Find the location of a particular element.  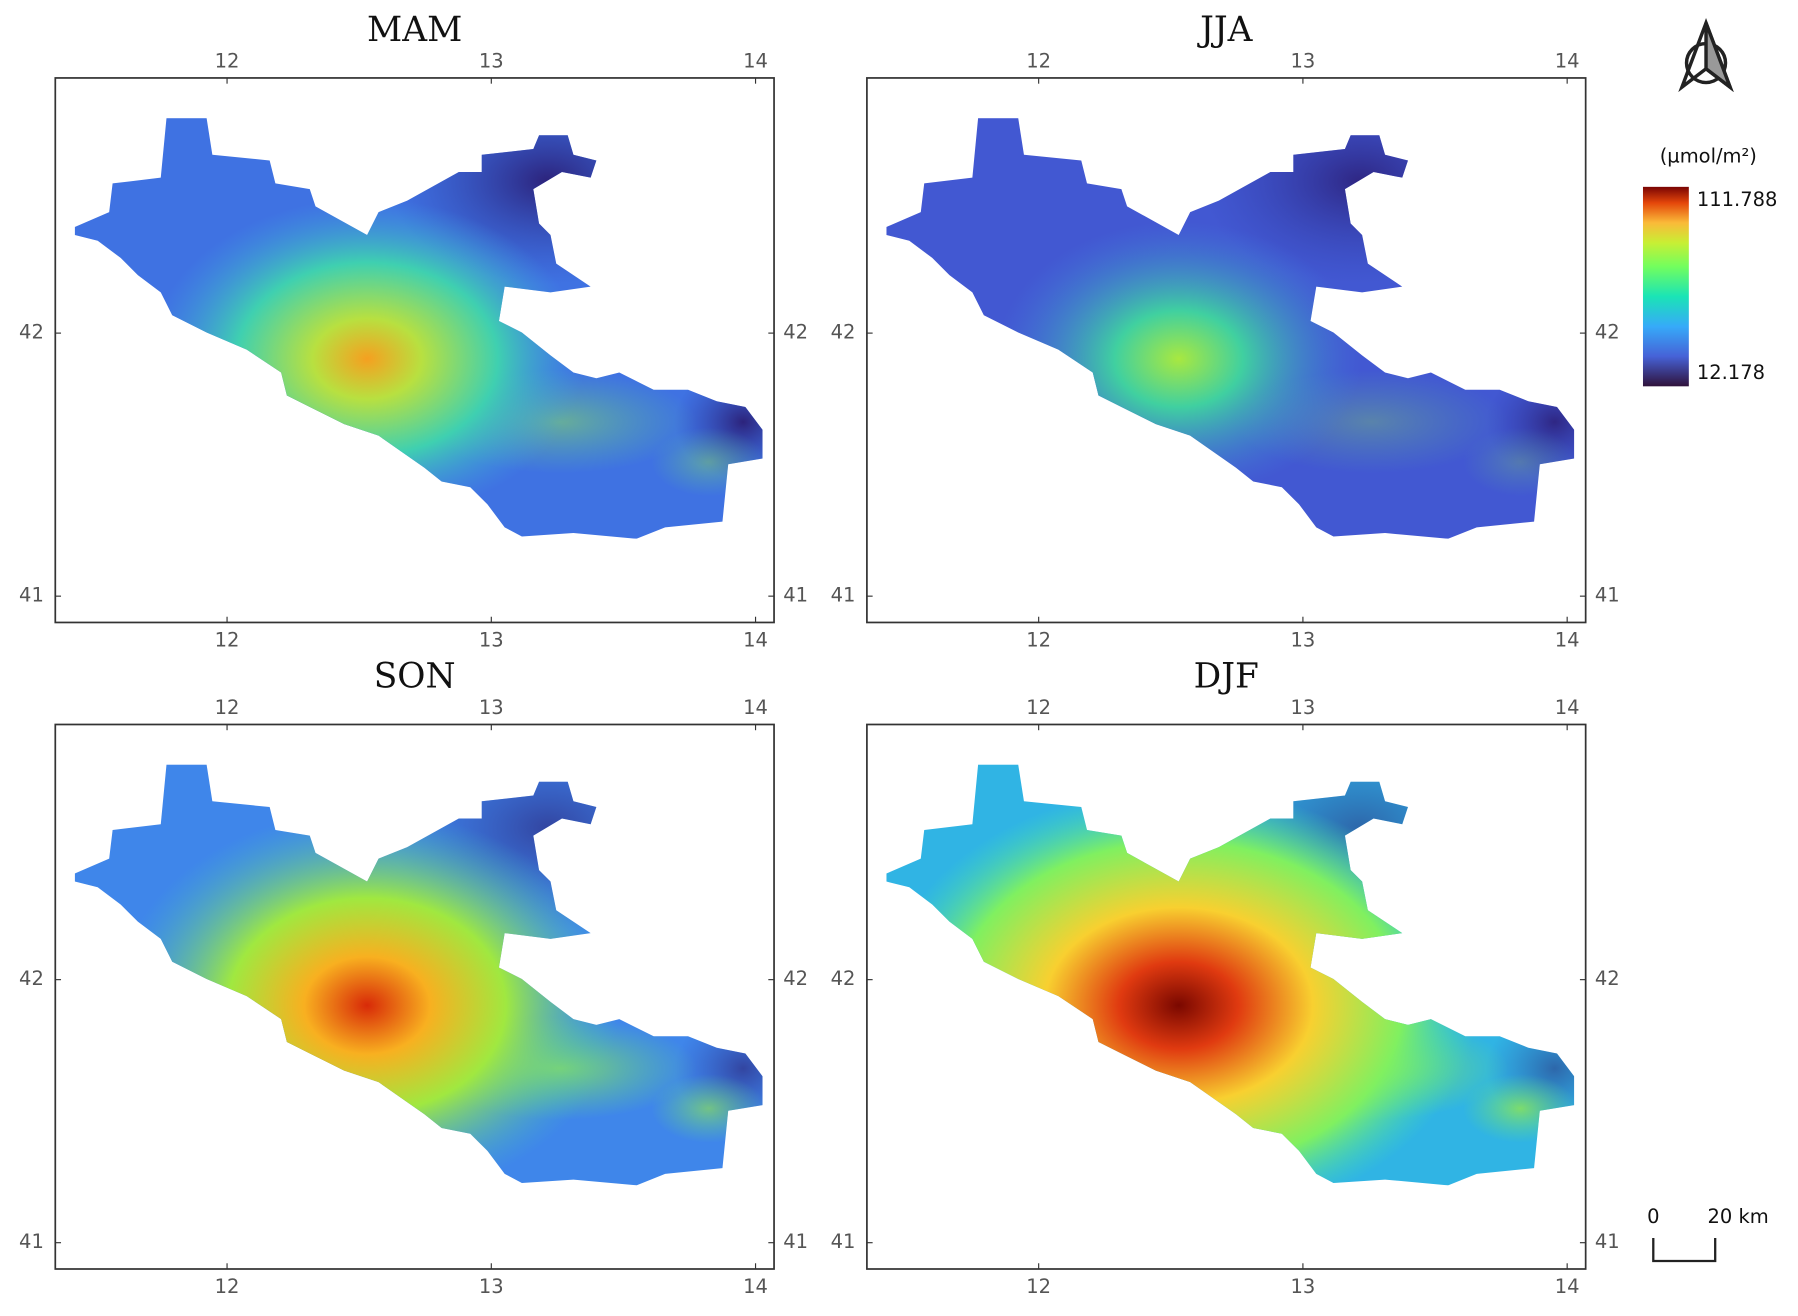

scale-start: 0 is located at coordinates (1653, 1216).